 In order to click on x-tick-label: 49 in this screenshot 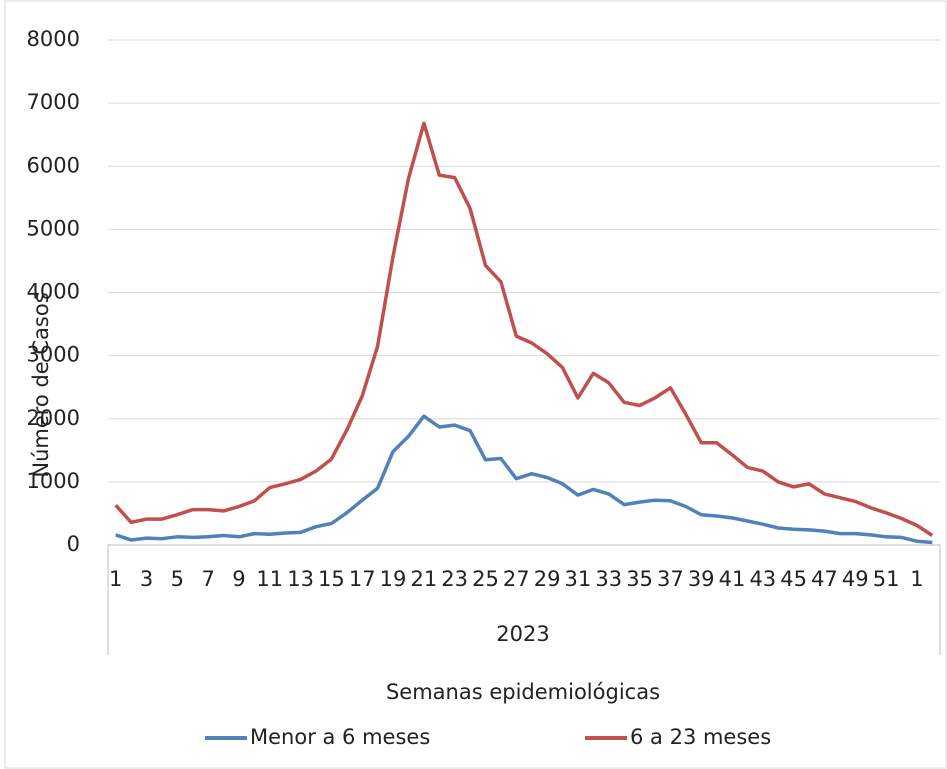, I will do `click(855, 579)`.